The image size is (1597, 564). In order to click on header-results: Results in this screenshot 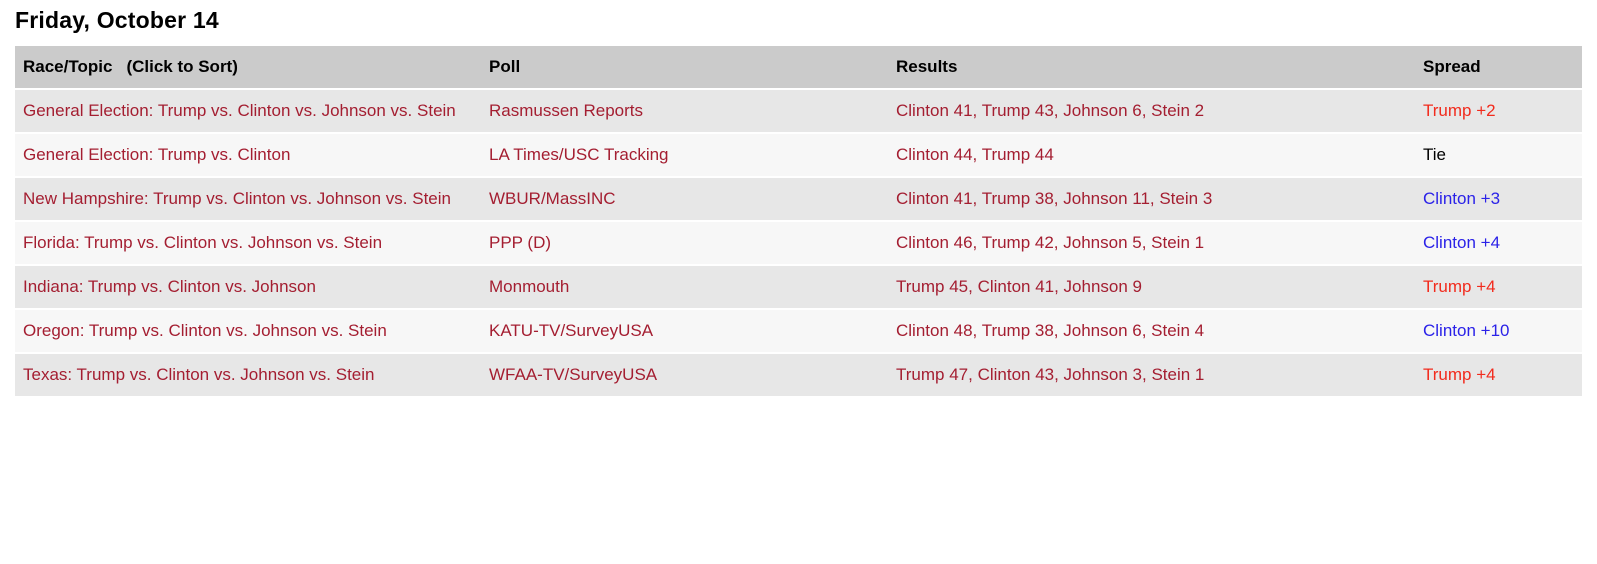, I will do `click(1151, 68)`.